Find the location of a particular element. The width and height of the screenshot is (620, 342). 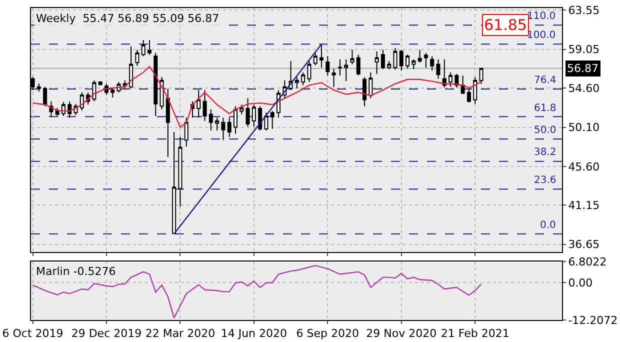

annotation: 38.2 is located at coordinates (545, 152).